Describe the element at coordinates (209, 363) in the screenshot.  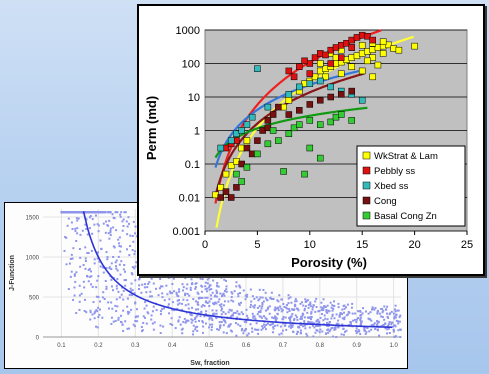
I see `j-function-x-label: Sw, fraction` at that location.